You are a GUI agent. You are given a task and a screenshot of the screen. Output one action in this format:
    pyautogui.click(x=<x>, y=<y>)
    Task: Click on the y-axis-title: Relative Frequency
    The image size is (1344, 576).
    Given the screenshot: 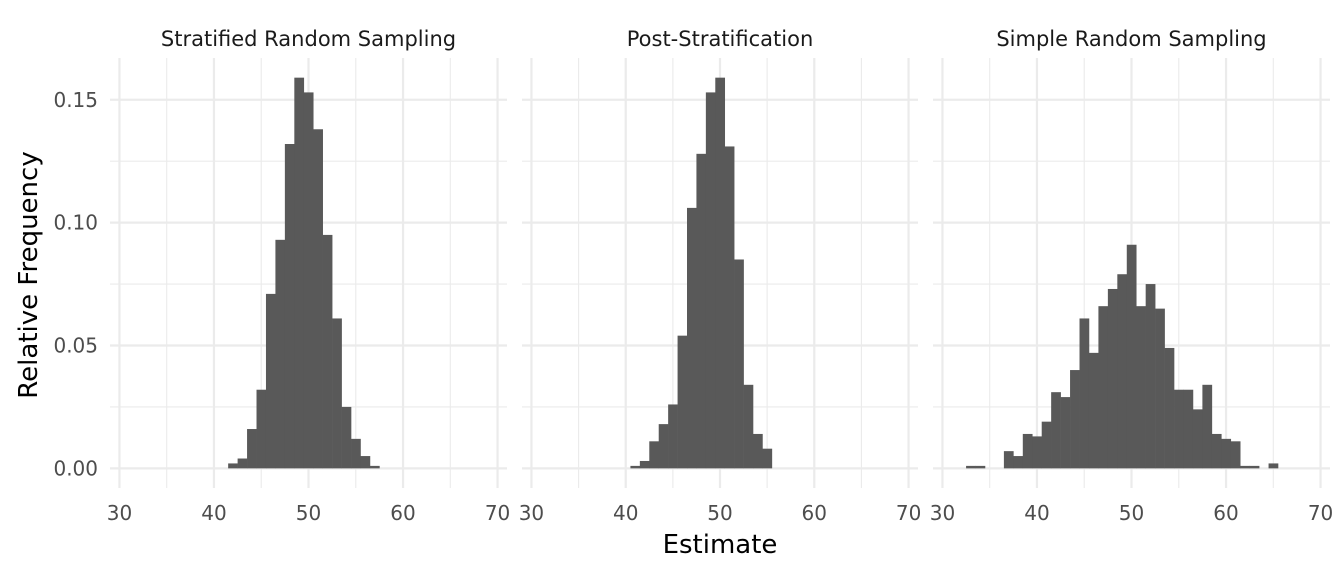 What is the action you would take?
    pyautogui.click(x=29, y=274)
    